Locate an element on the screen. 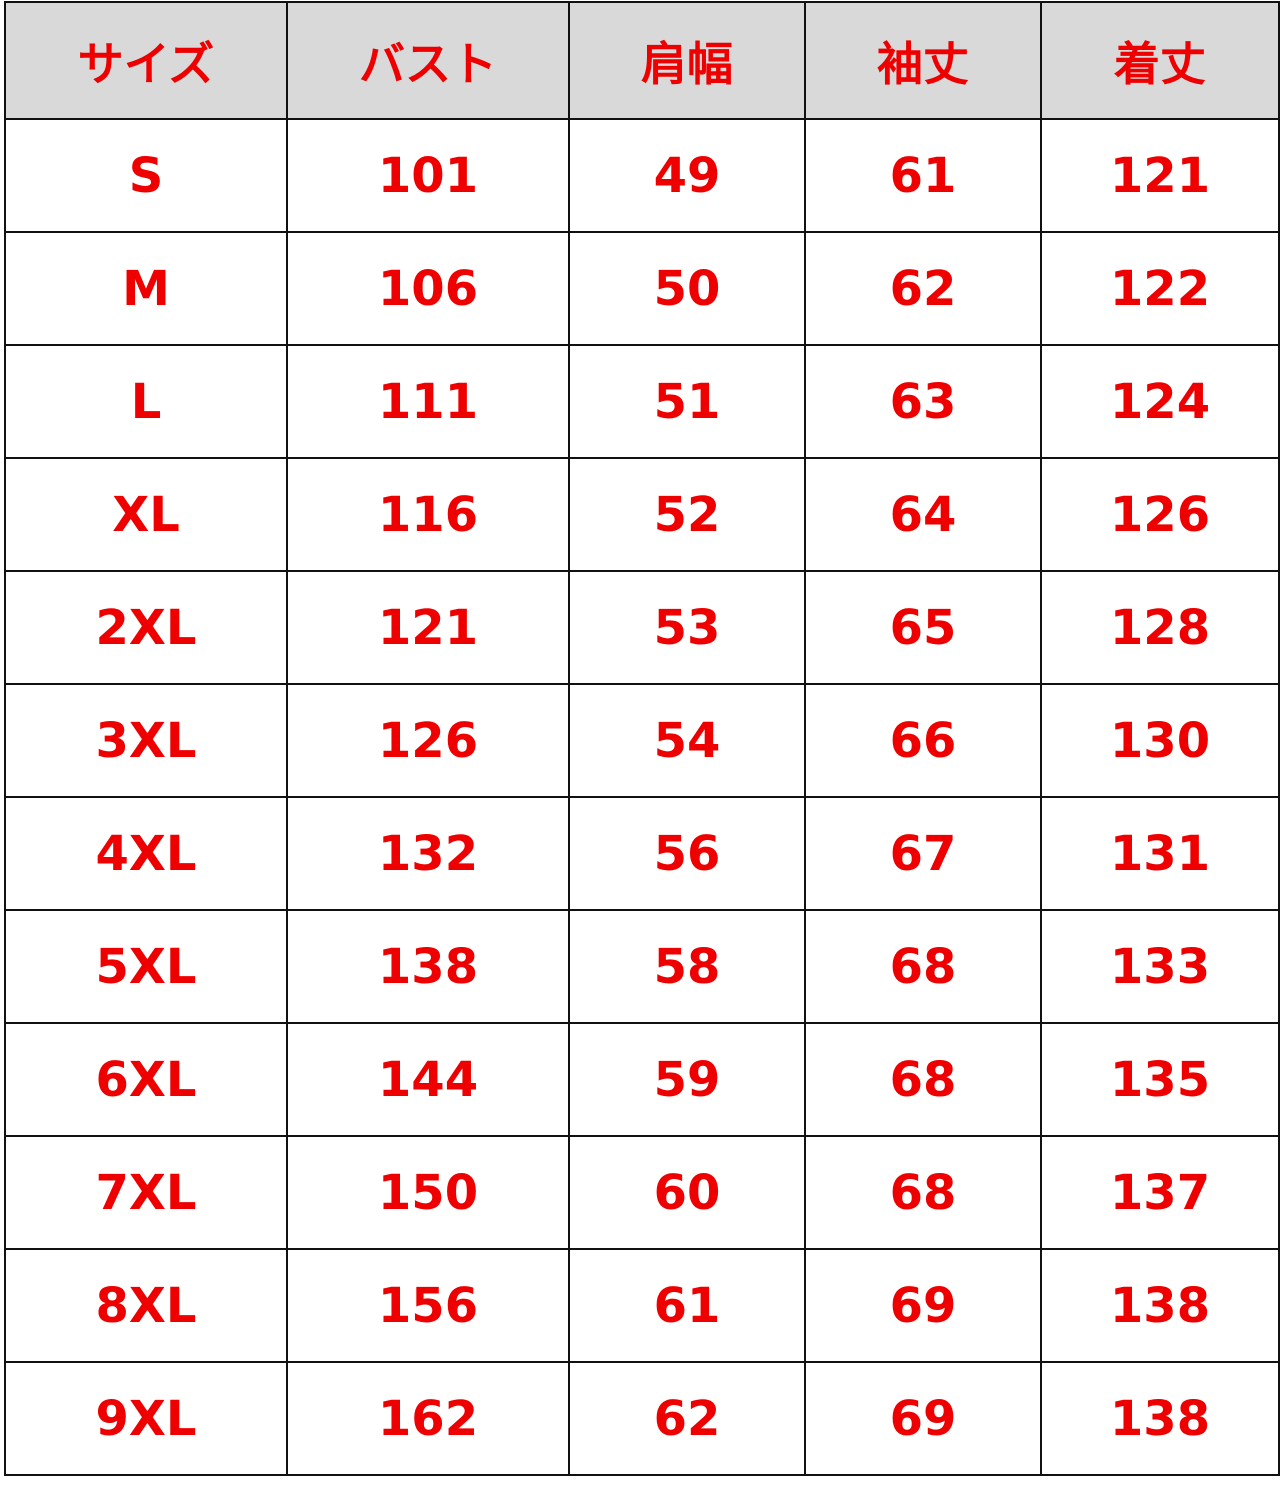 The height and width of the screenshot is (1500, 1283). table-row: 2XL 121 53 65 128 is located at coordinates (642, 627).